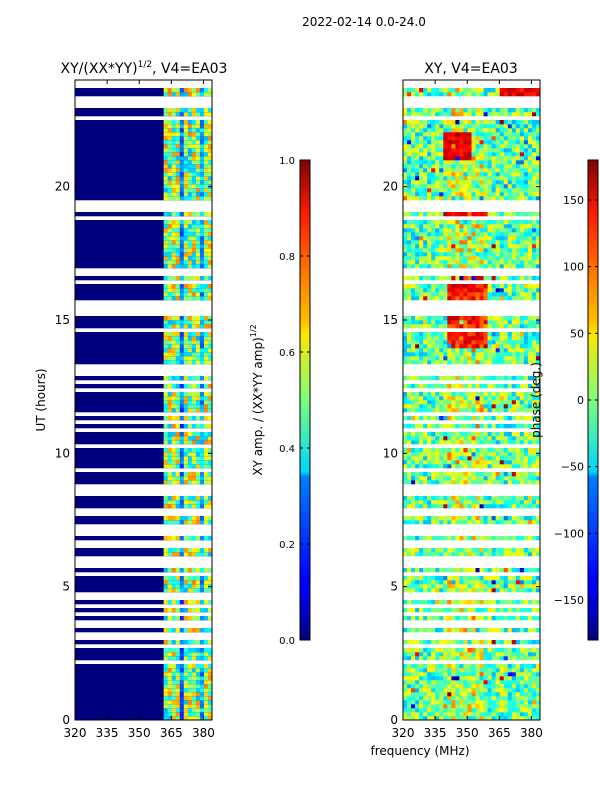 The height and width of the screenshot is (800, 600). Describe the element at coordinates (287, 449) in the screenshot. I see `colorbar-tick-label: 0.4` at that location.